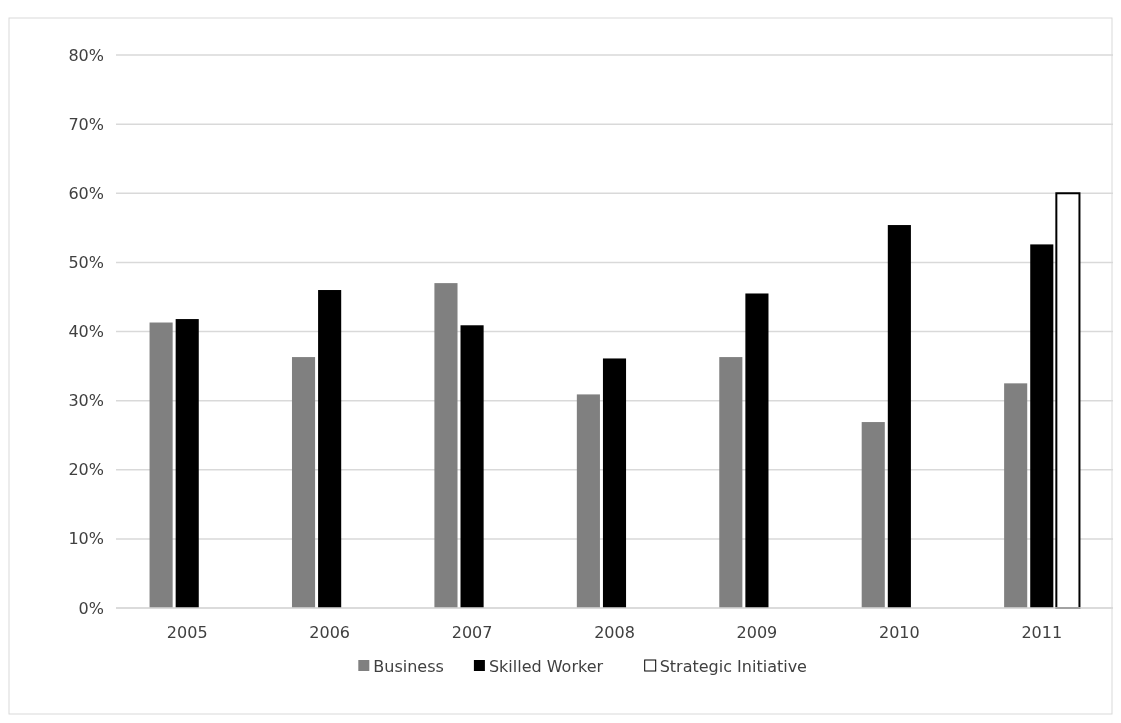 This screenshot has height=723, width=1121. Describe the element at coordinates (899, 632) in the screenshot. I see `x-tick-label: 2010` at that location.